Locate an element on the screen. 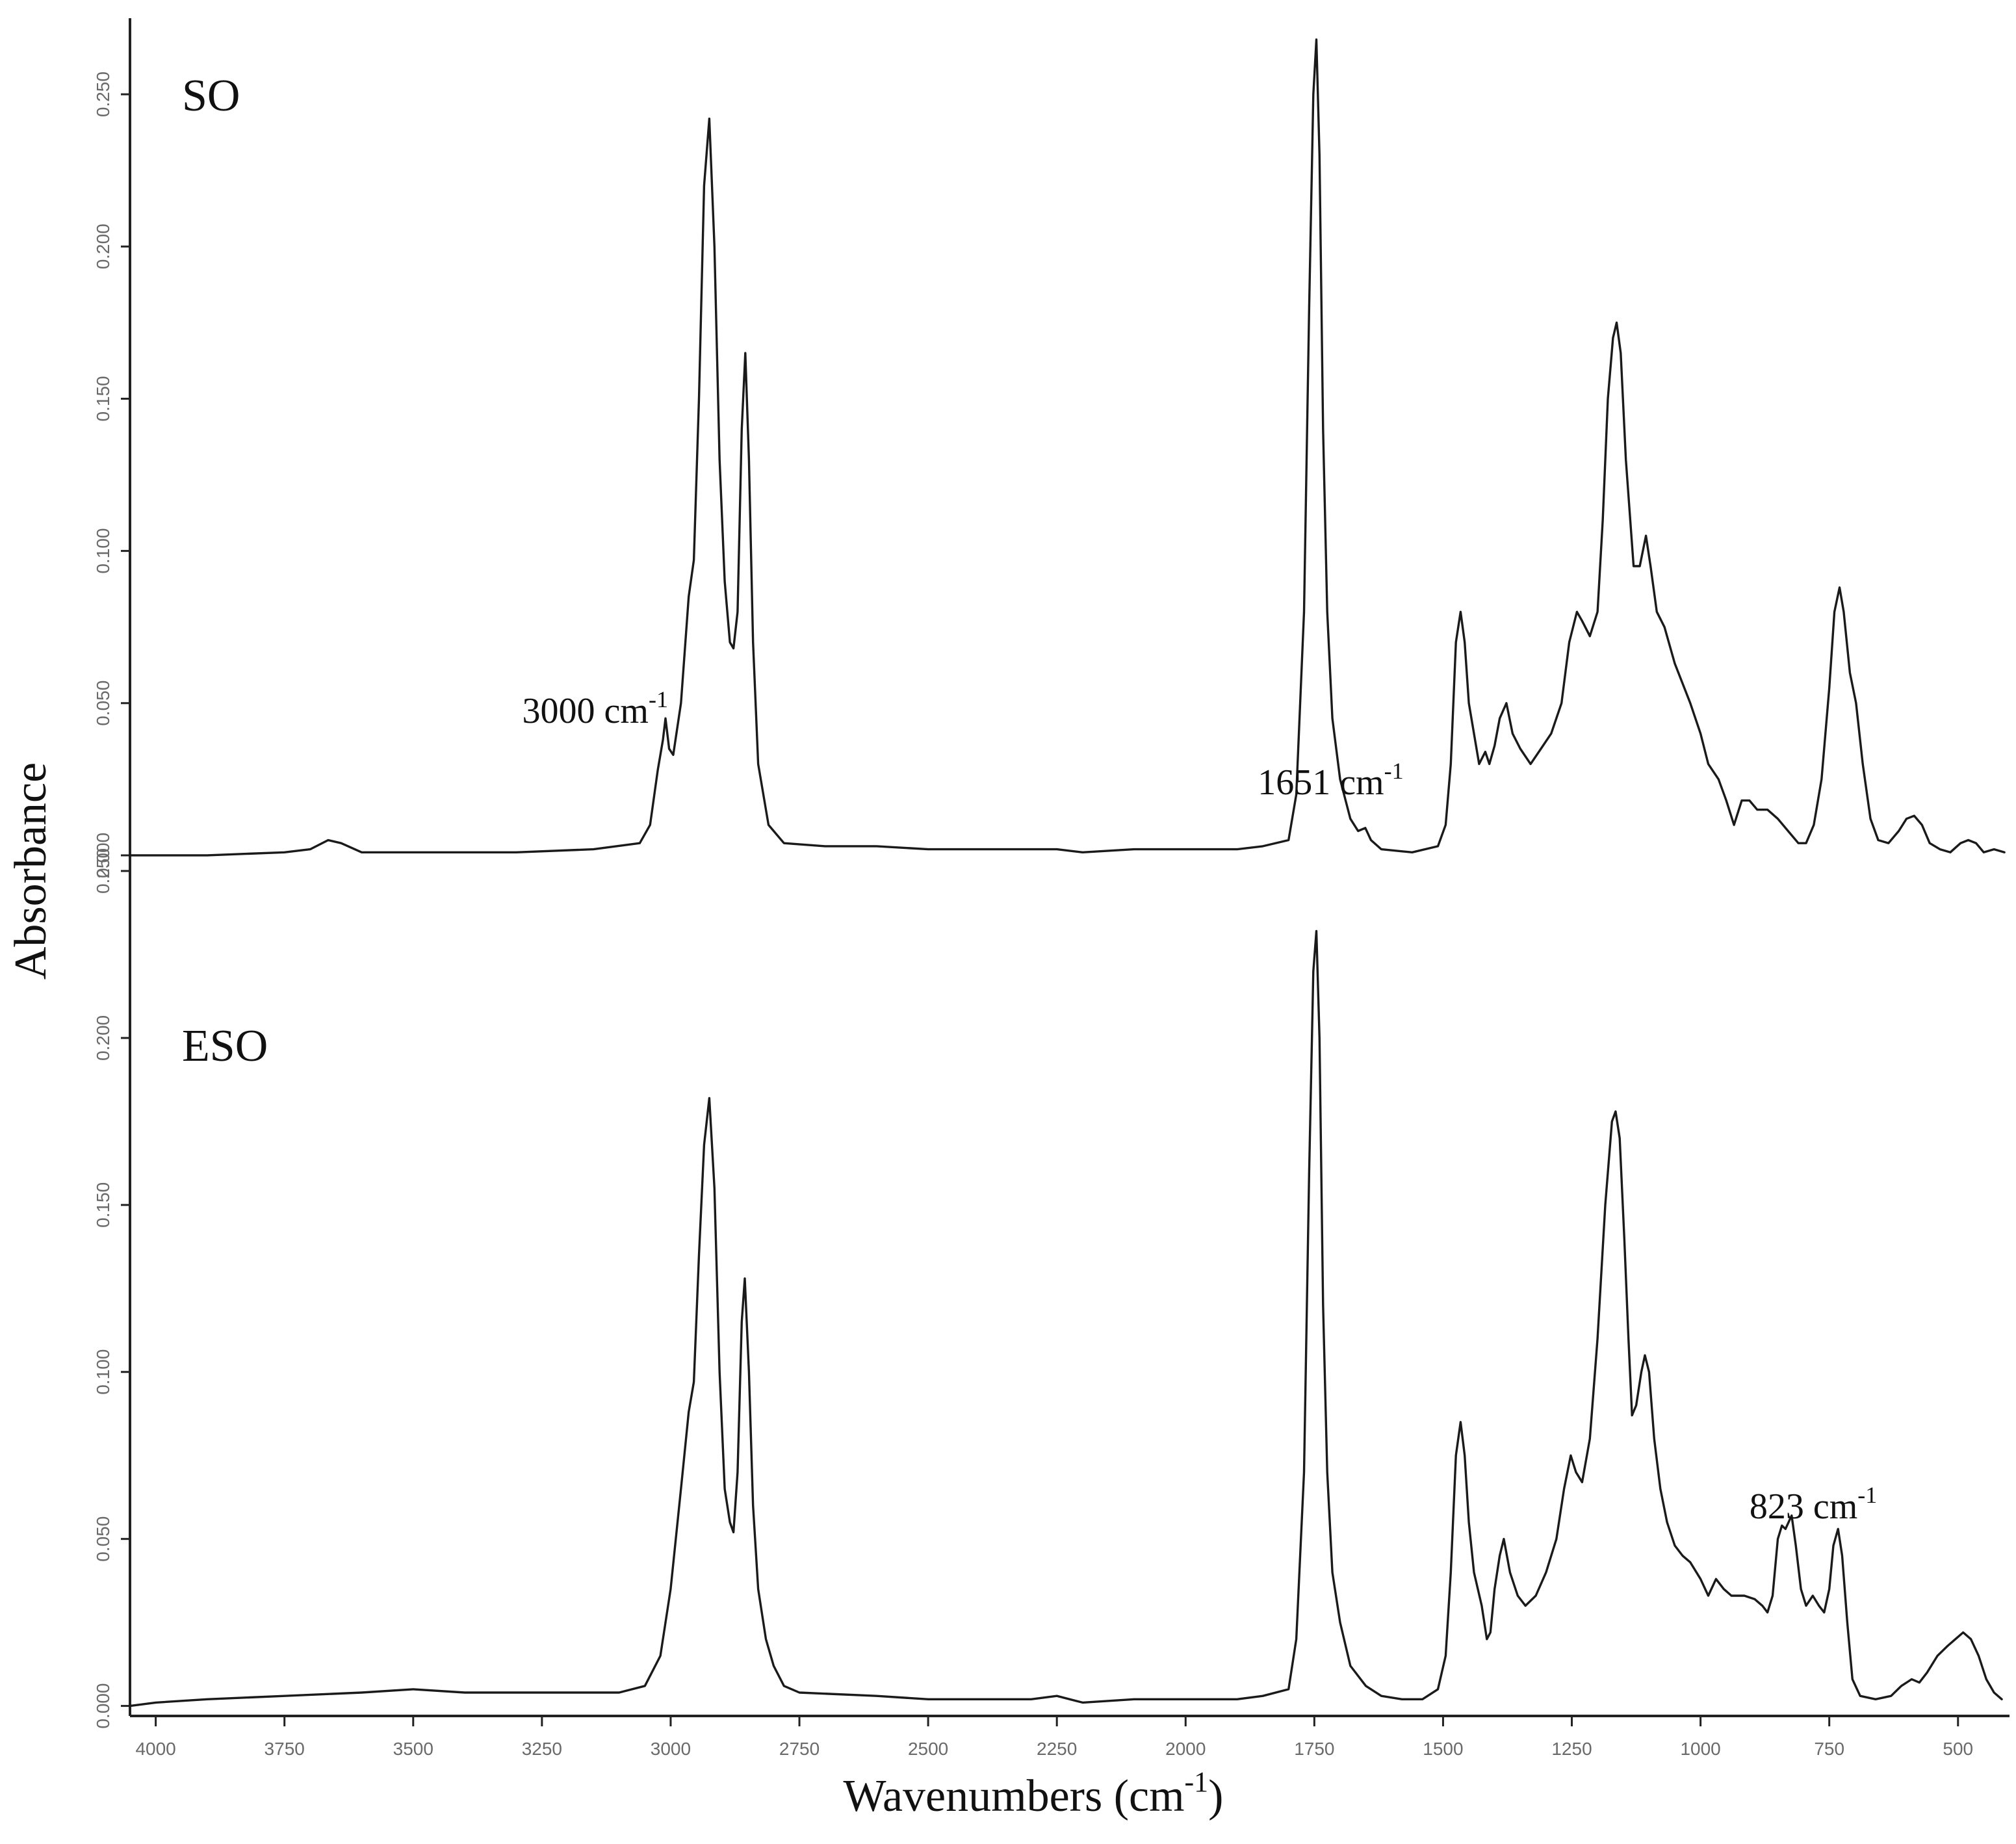 The height and width of the screenshot is (1844, 2016). so-annotation-0-text: 3000 cm is located at coordinates (586, 711).